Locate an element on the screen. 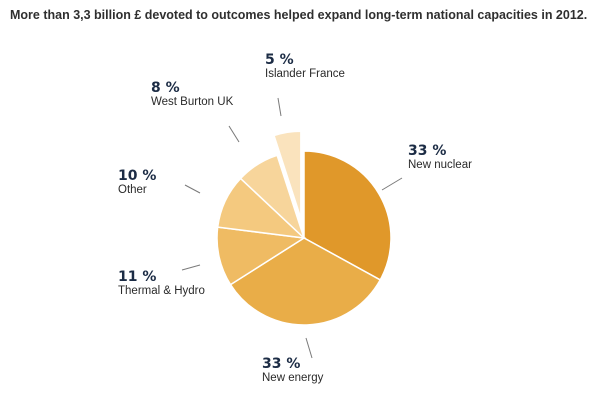 The image size is (592, 402). leader-line-west-burton-uk is located at coordinates (234, 134).